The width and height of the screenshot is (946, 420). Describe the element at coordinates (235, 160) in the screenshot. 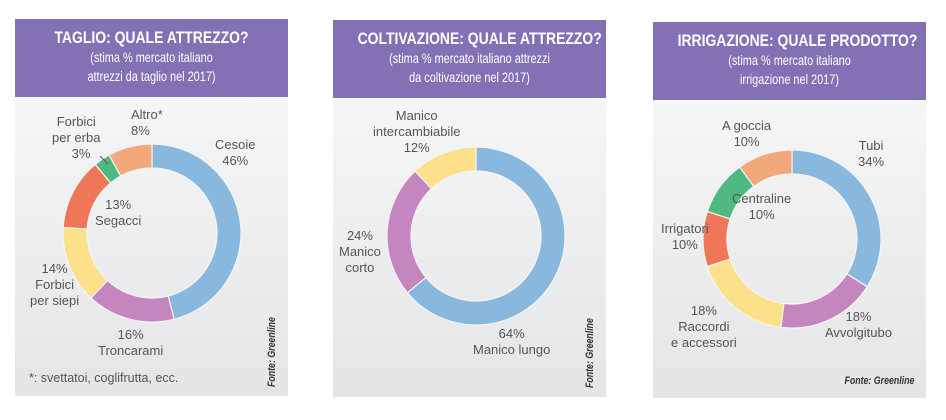

I see `slice-value: 46%` at that location.